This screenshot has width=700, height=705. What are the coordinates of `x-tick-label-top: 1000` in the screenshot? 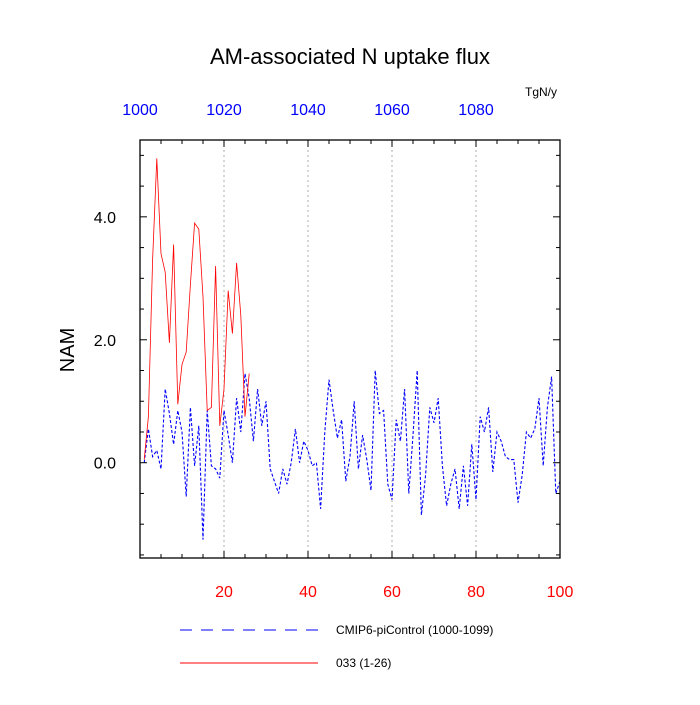 It's located at (140, 110).